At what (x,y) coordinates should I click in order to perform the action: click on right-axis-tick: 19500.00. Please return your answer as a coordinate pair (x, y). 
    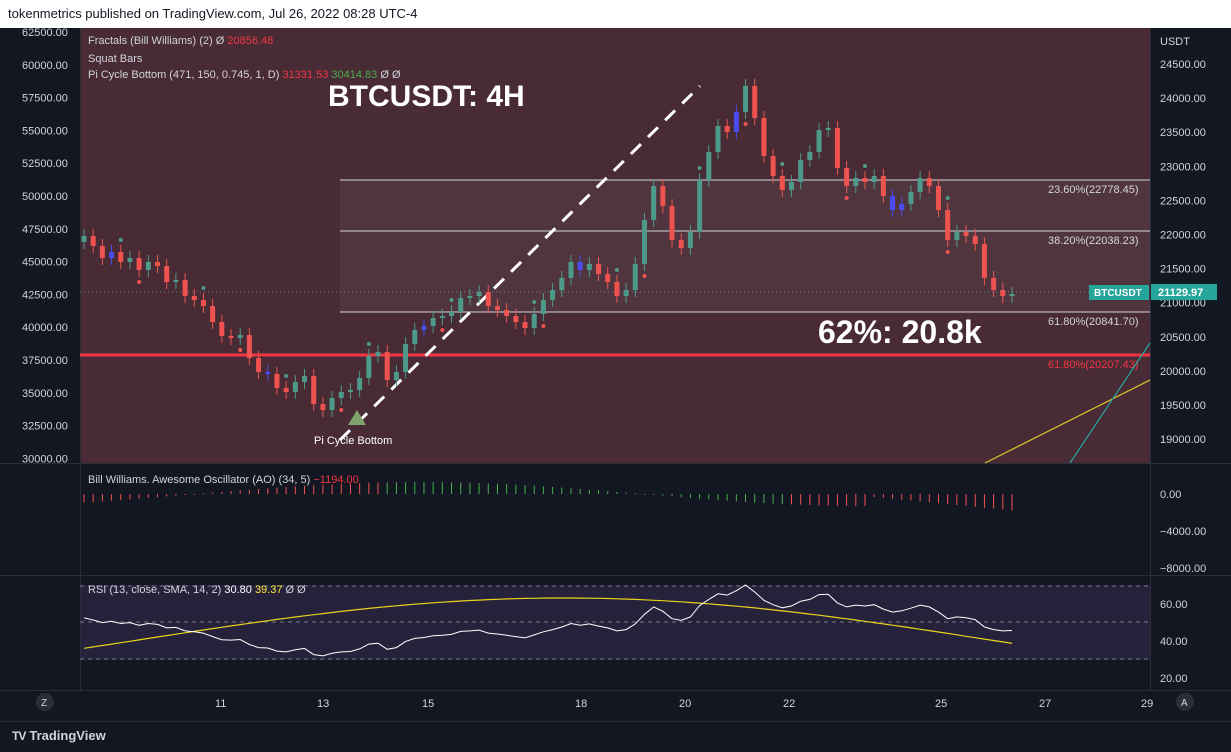
    Looking at the image, I should click on (1183, 406).